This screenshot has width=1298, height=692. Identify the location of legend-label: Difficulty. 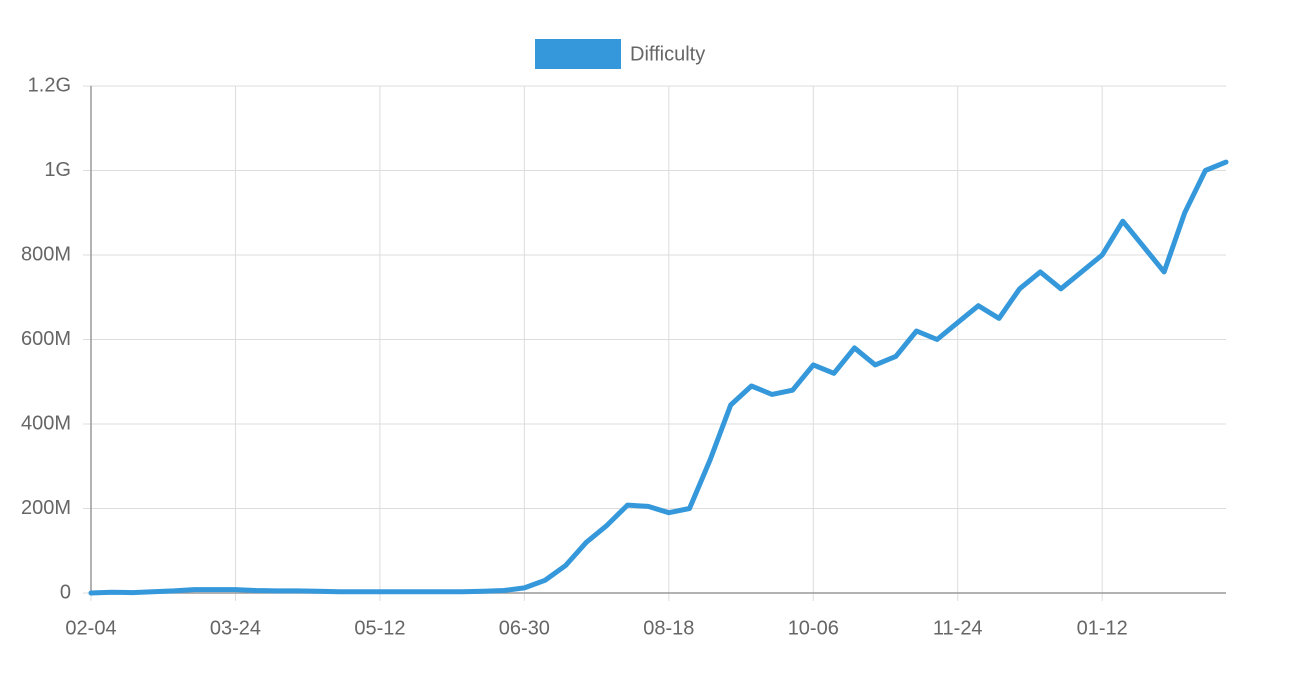
(667, 54).